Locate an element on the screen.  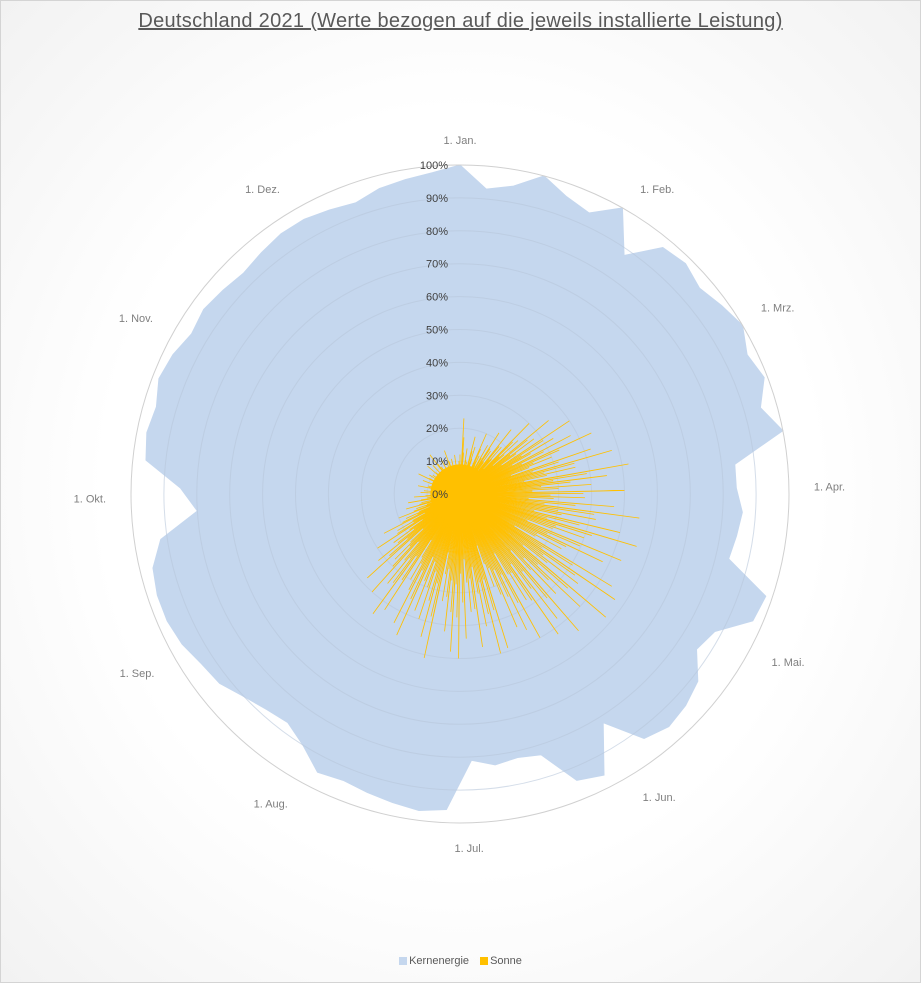
angular-label: 1. Jan. is located at coordinates (459, 141).